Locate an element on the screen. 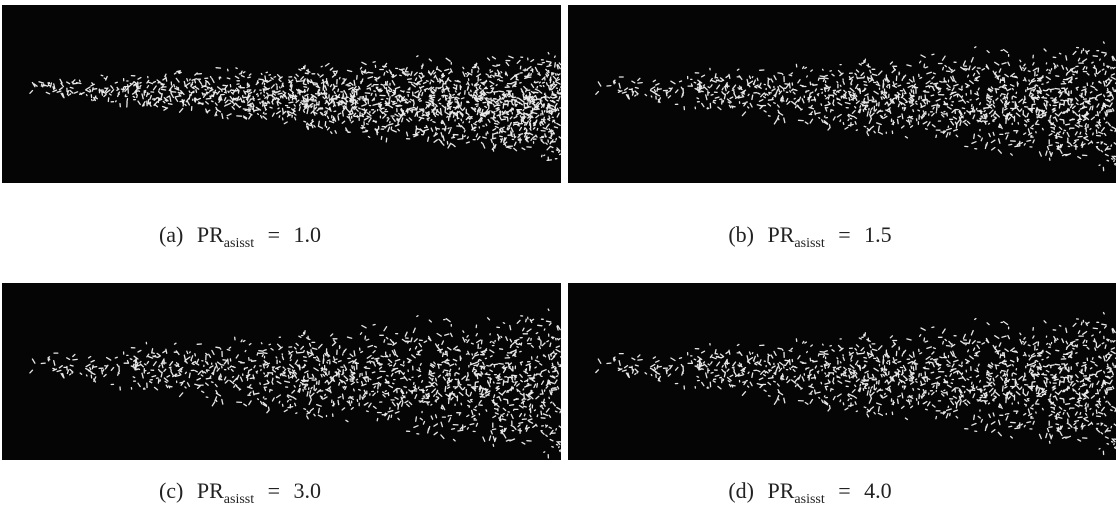 The height and width of the screenshot is (515, 1116). caption-value: 1.0 is located at coordinates (307, 234).